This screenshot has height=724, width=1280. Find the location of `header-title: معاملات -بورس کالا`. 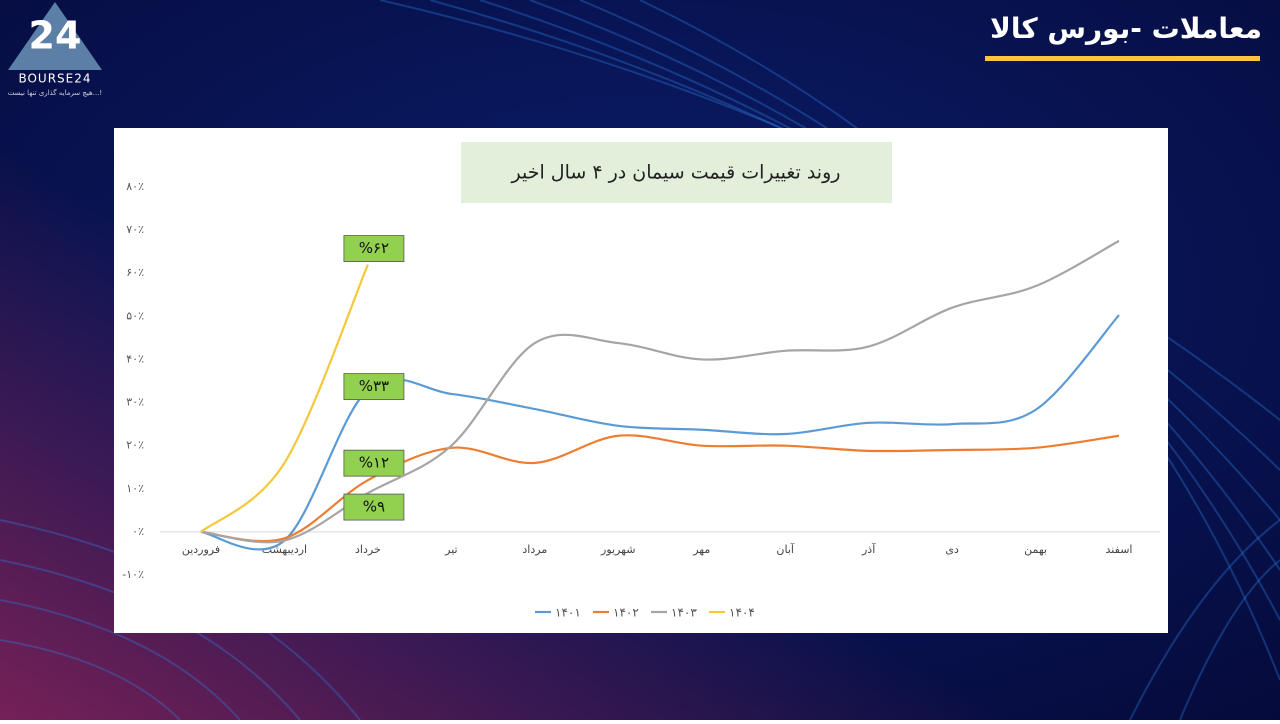

header-title: معاملات -بورس کالا is located at coordinates (1126, 28).